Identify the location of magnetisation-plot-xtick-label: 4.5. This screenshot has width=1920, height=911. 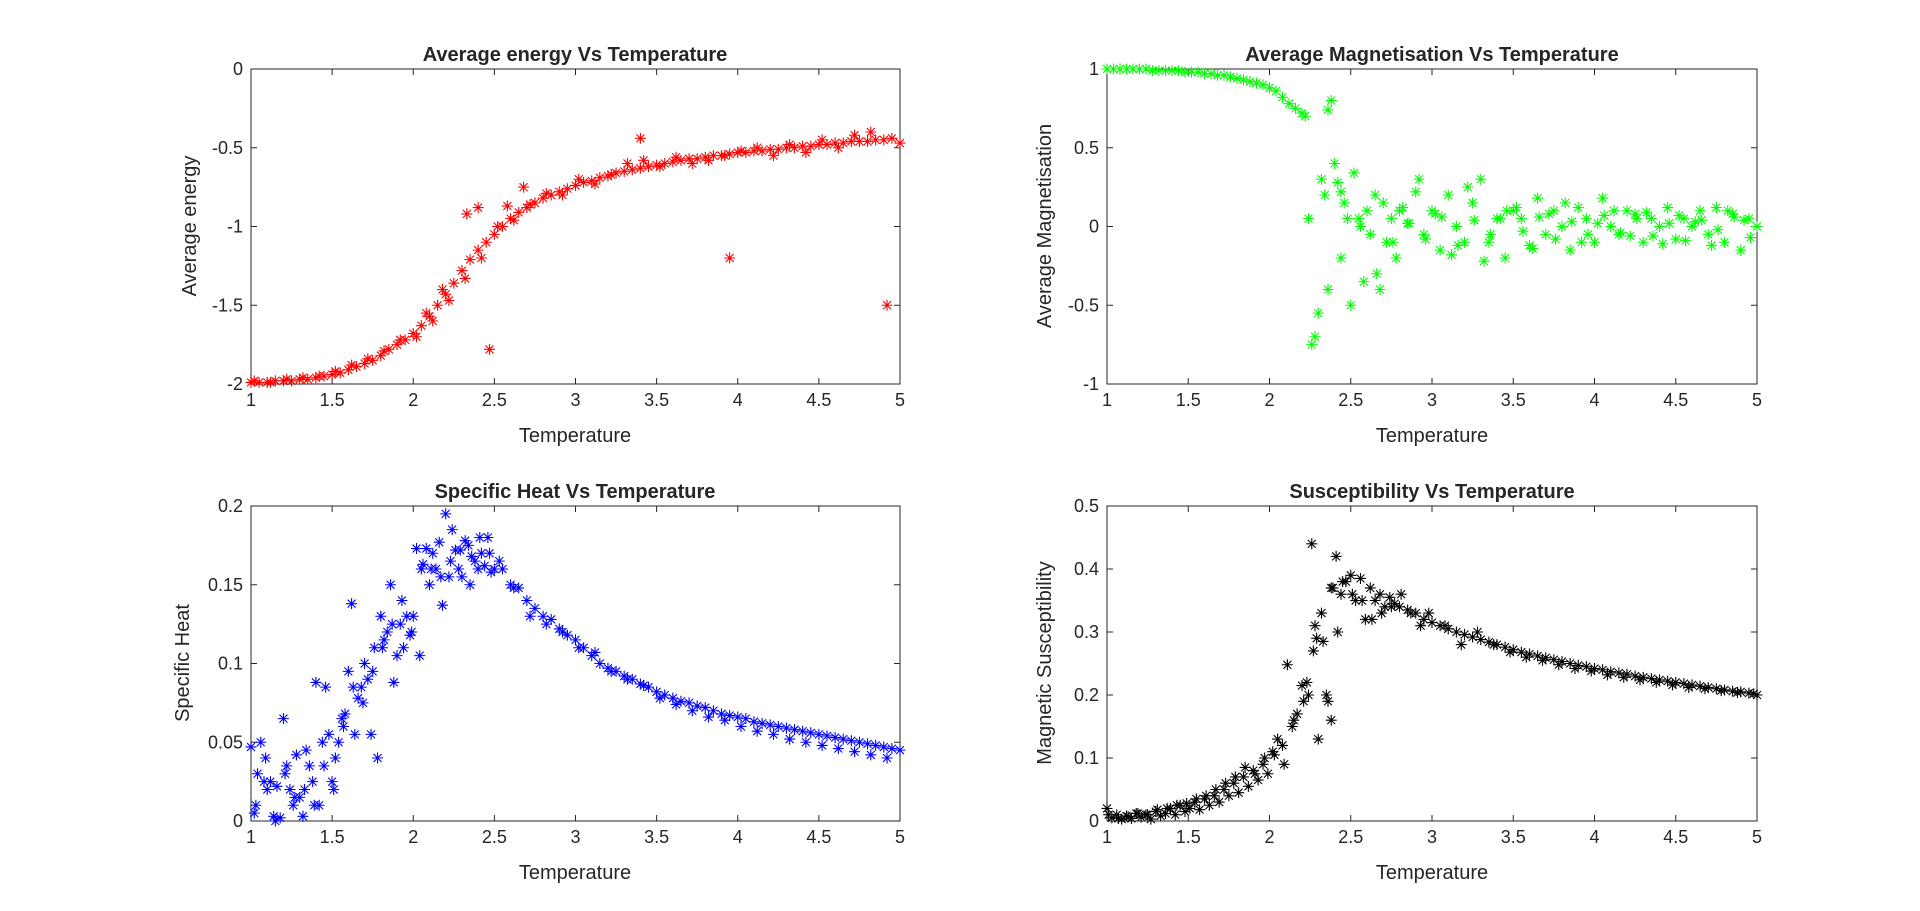
(1675, 400).